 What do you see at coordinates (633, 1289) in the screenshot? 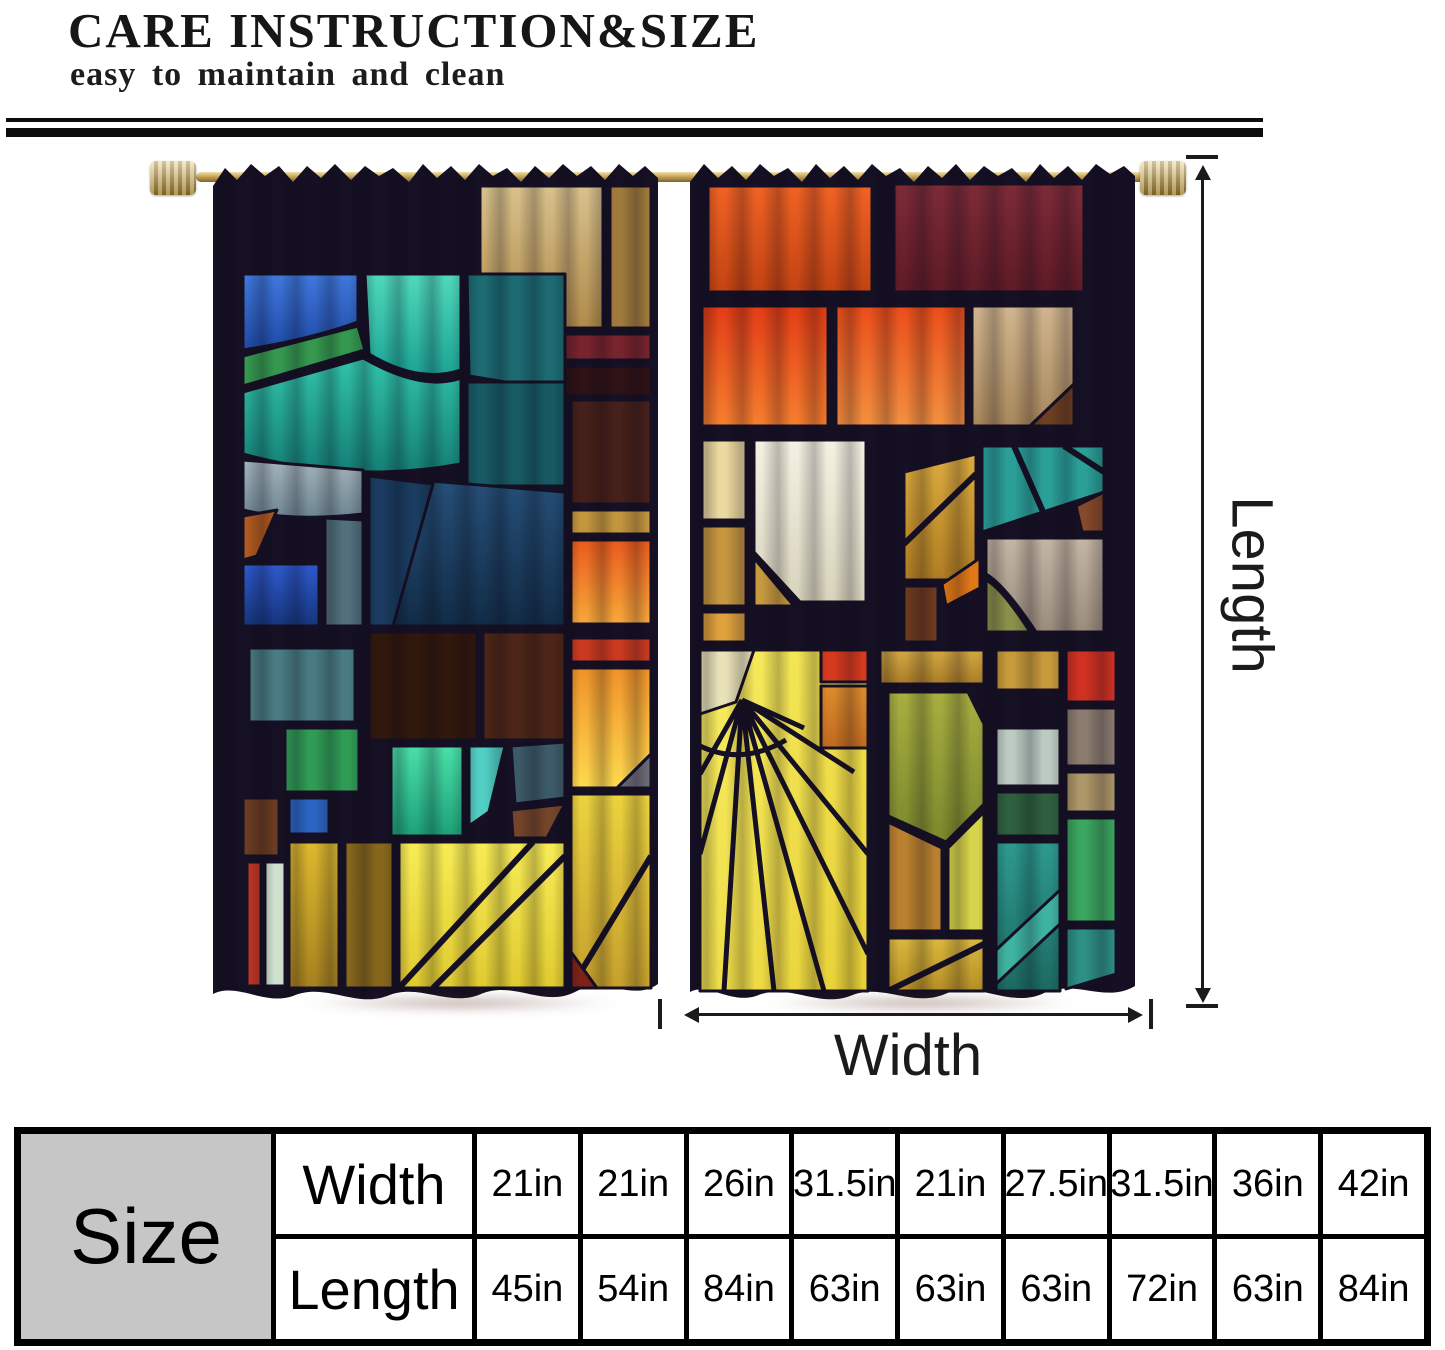
I see `size-table-value-cell: 54in` at bounding box center [633, 1289].